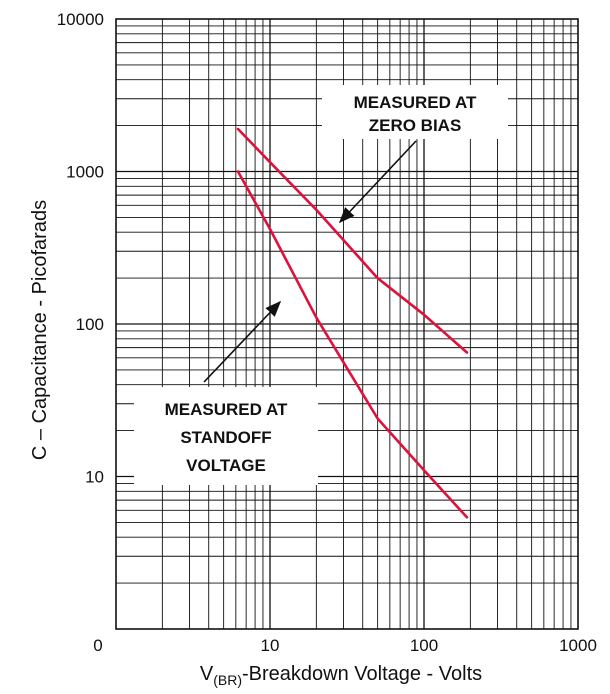 The height and width of the screenshot is (694, 610). I want to click on x-tick-label: 10, so click(270, 645).